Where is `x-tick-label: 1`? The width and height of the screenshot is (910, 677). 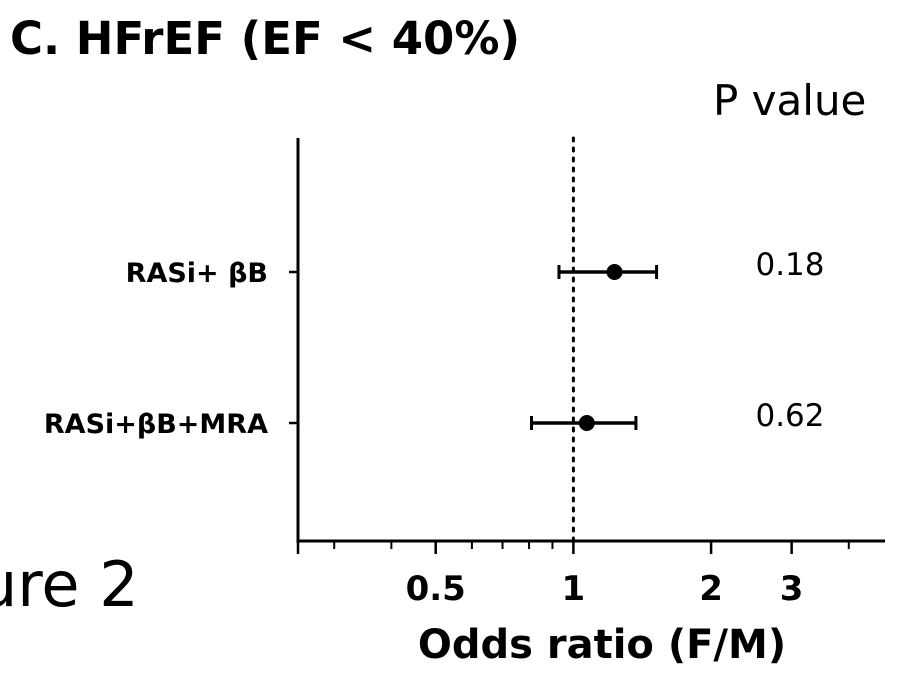 x-tick-label: 1 is located at coordinates (574, 589).